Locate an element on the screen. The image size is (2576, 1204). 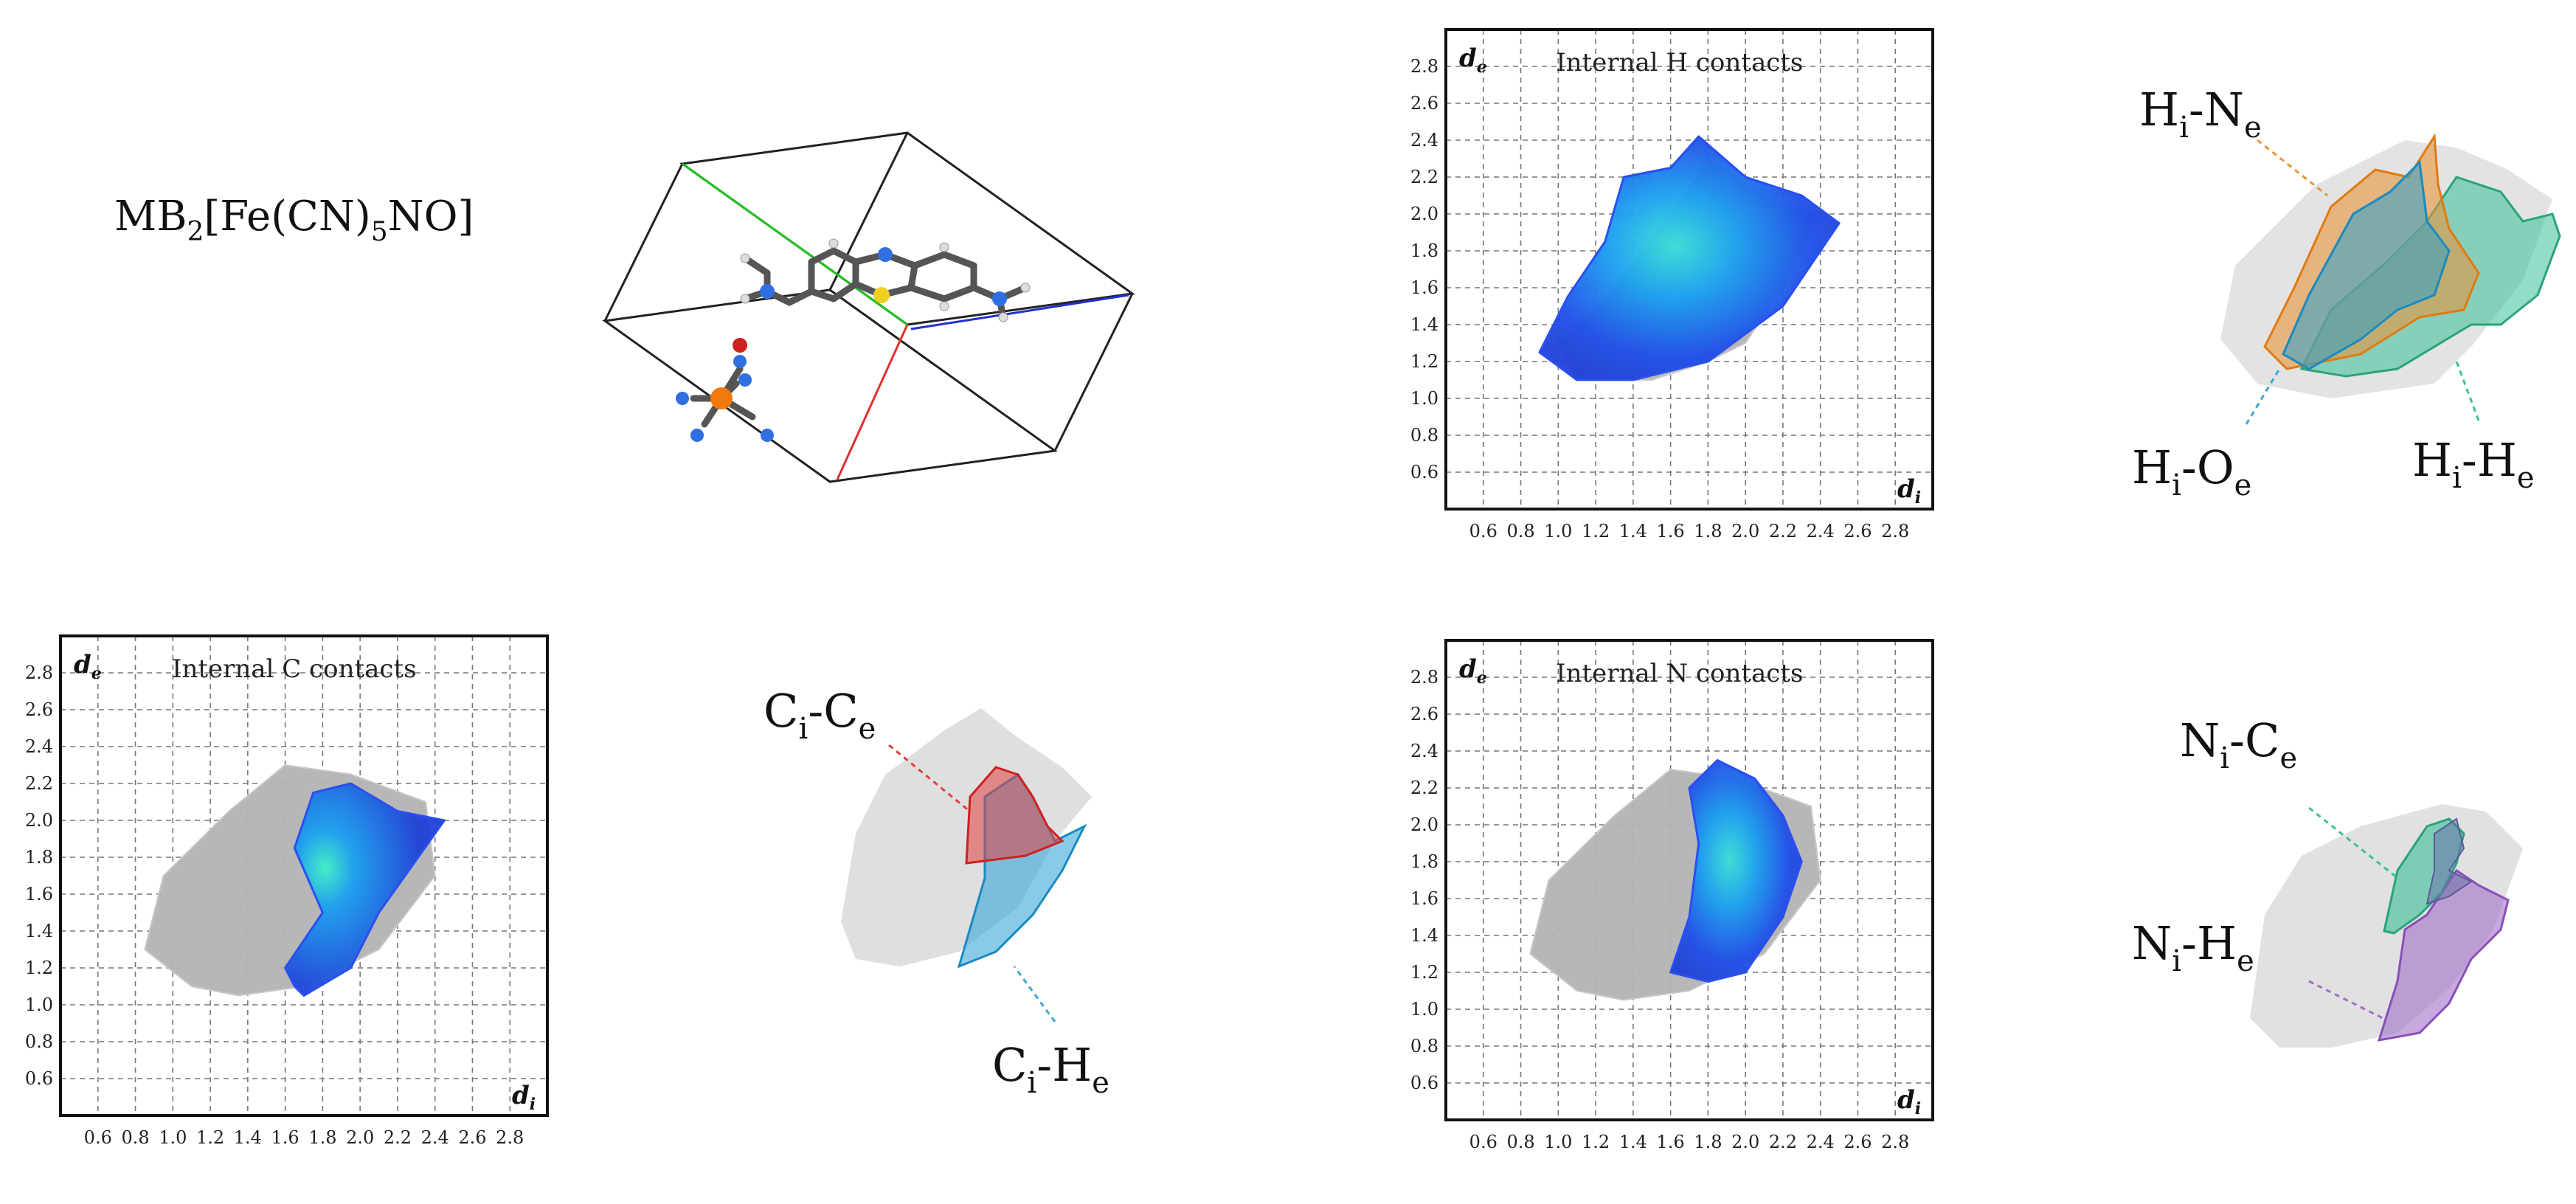
series-region-internal-N is located at coordinates (1736, 871).